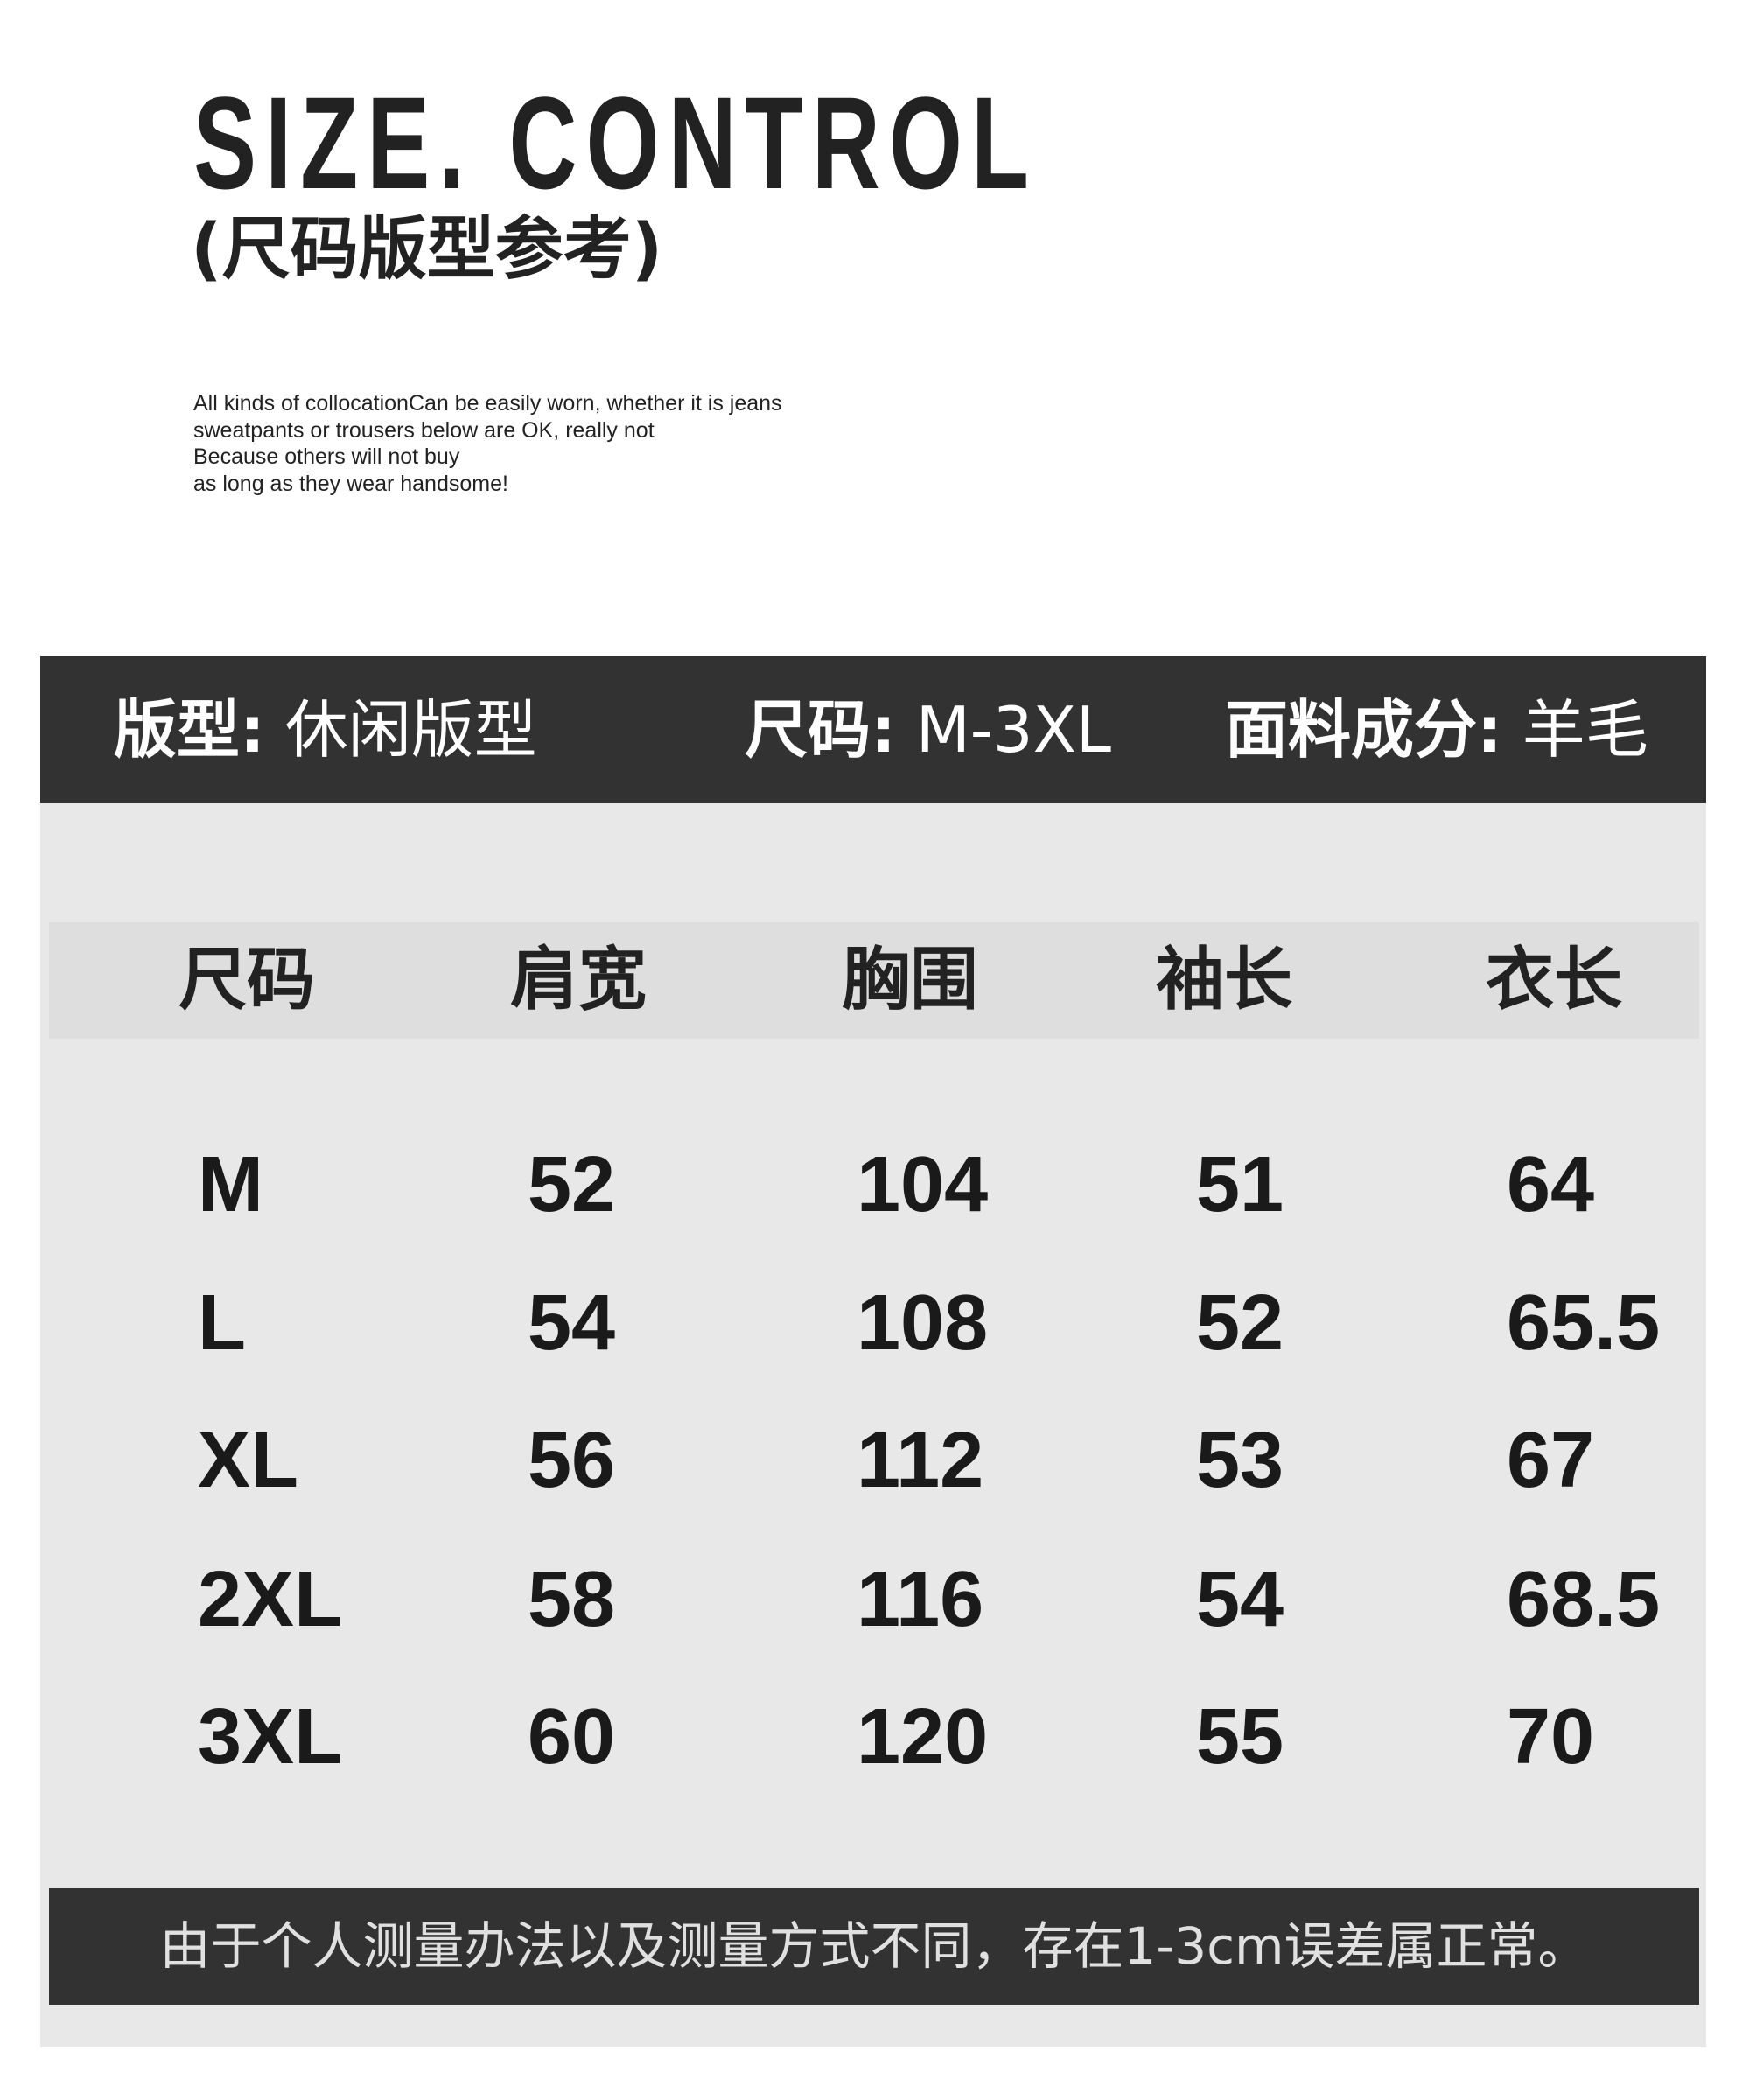 The height and width of the screenshot is (2100, 1750). I want to click on size-table-header-row, so click(874, 980).